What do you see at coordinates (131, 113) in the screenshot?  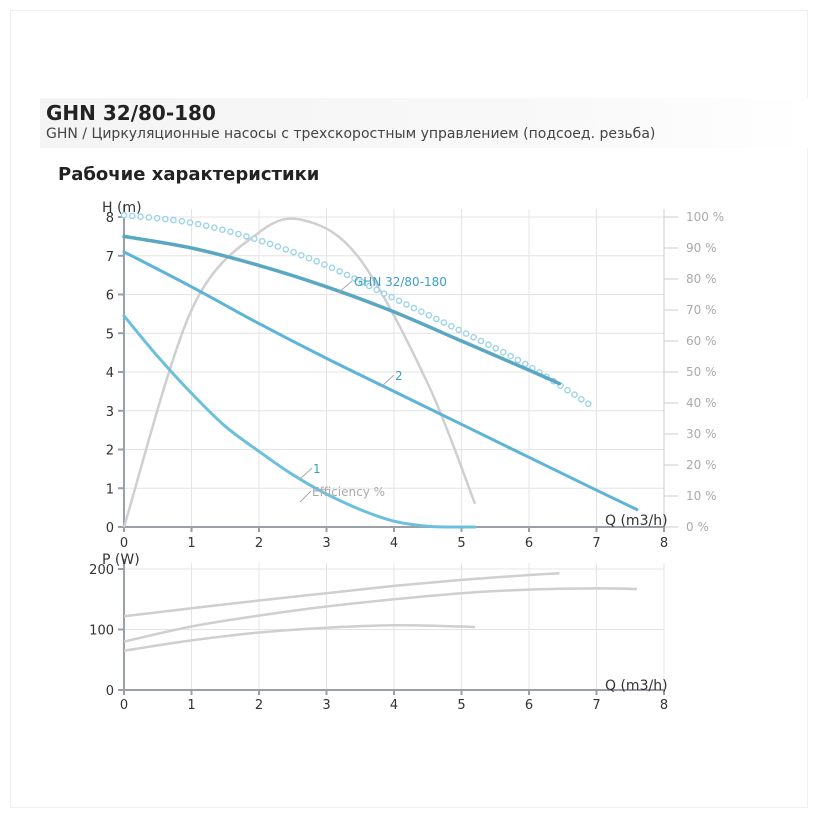 I see `page-title: GHN 32/80-180` at bounding box center [131, 113].